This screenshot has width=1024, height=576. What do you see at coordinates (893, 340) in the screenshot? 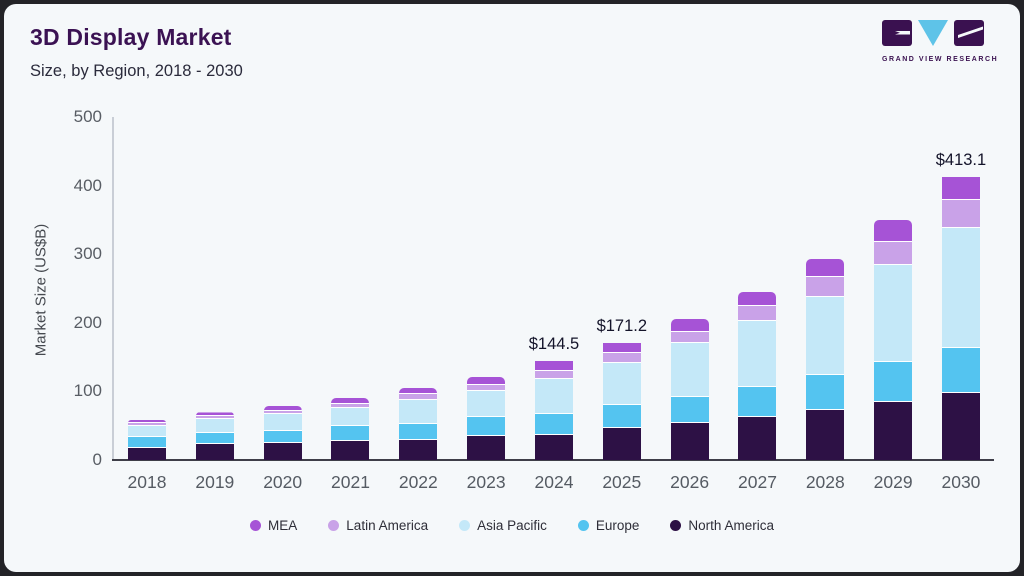
I see `bar-2029` at bounding box center [893, 340].